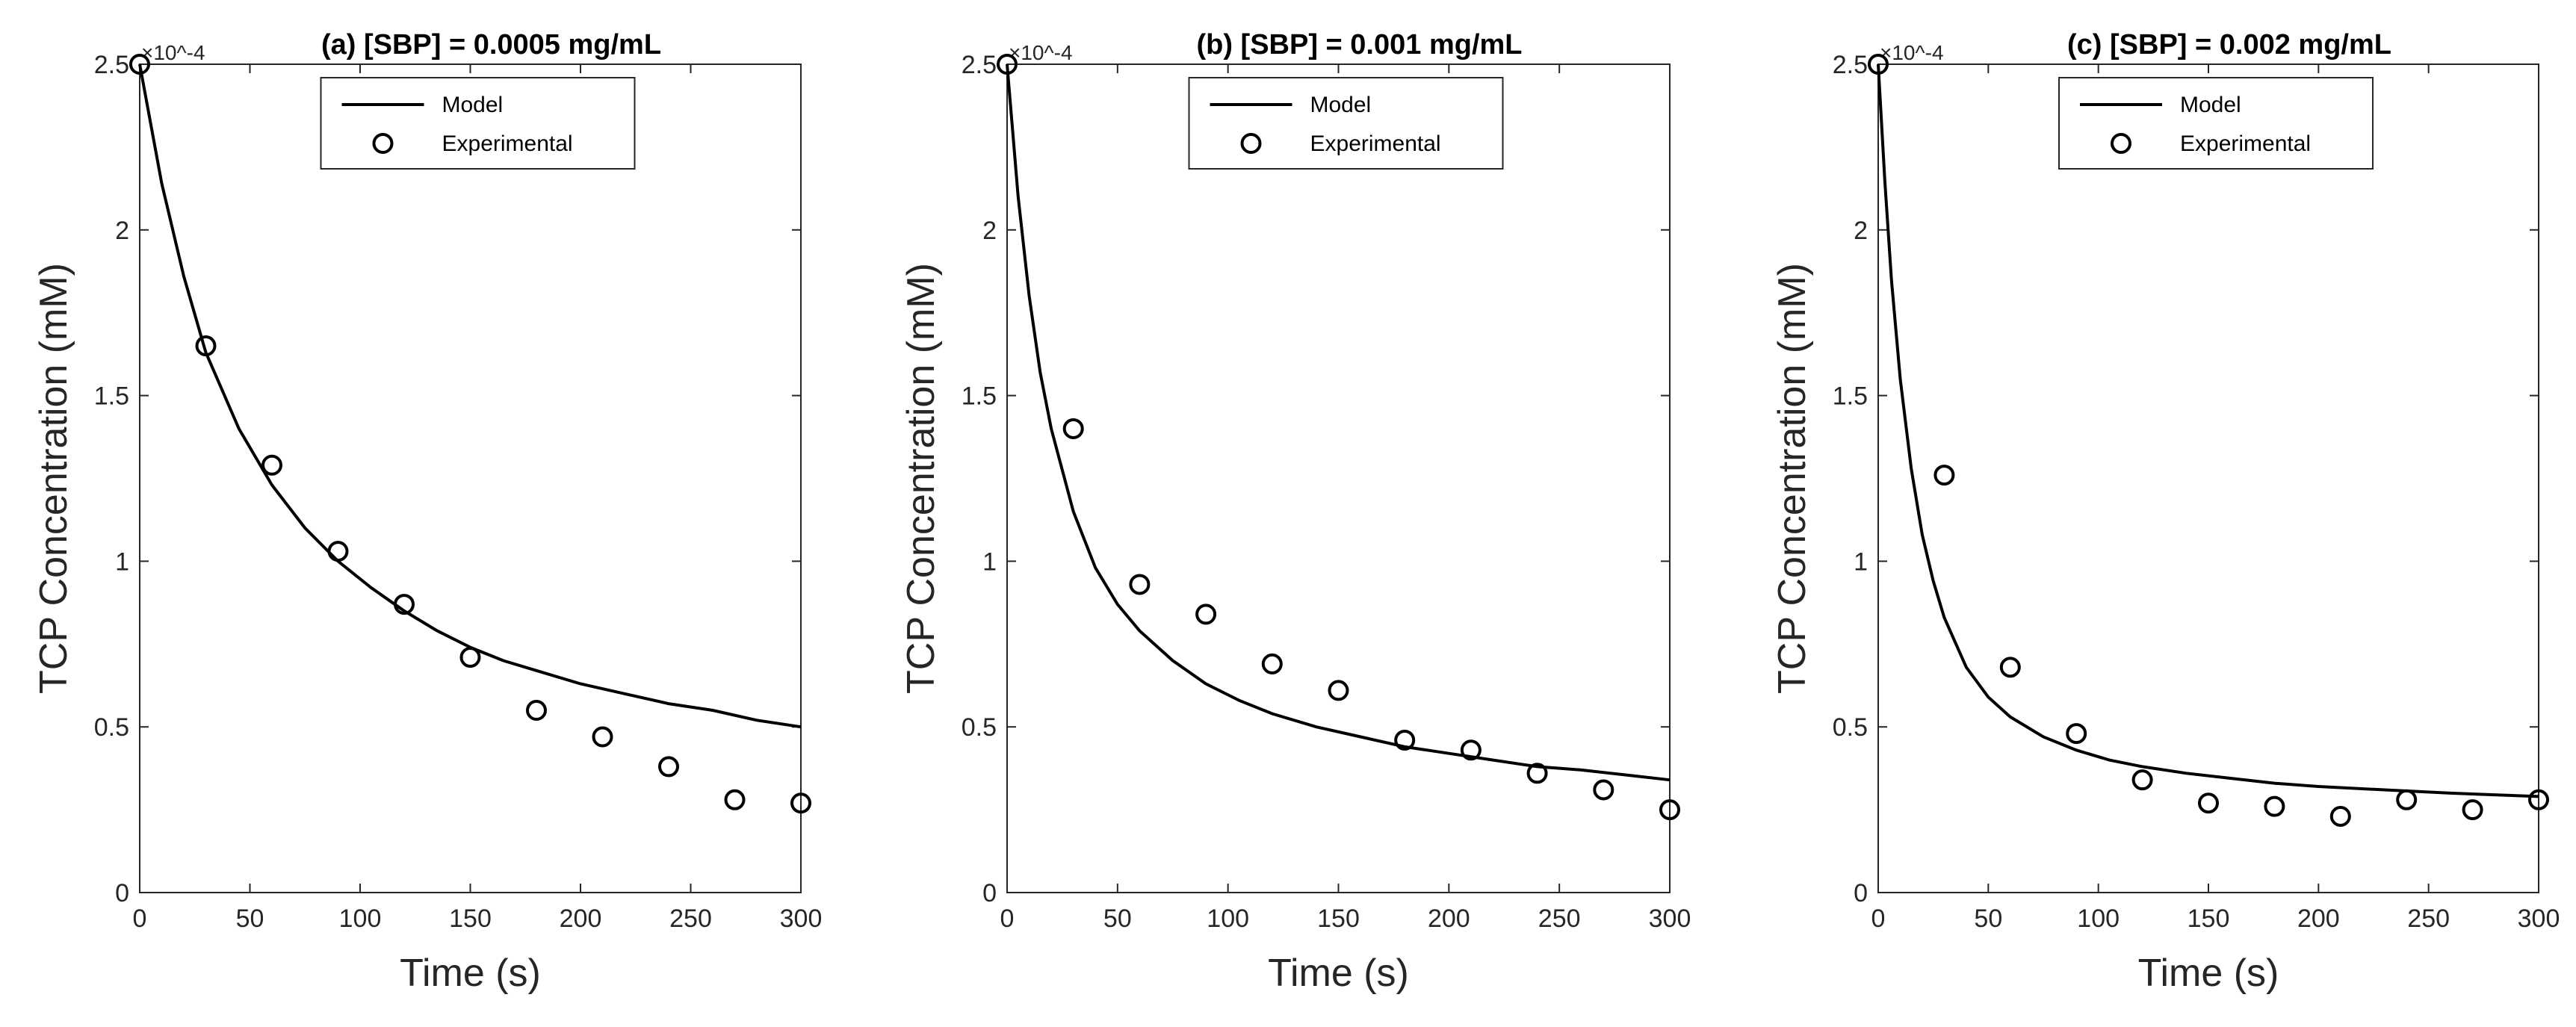  What do you see at coordinates (491, 44) in the screenshot?
I see `chart-title: (a) [SBP] = 0.0005 mg/mL` at bounding box center [491, 44].